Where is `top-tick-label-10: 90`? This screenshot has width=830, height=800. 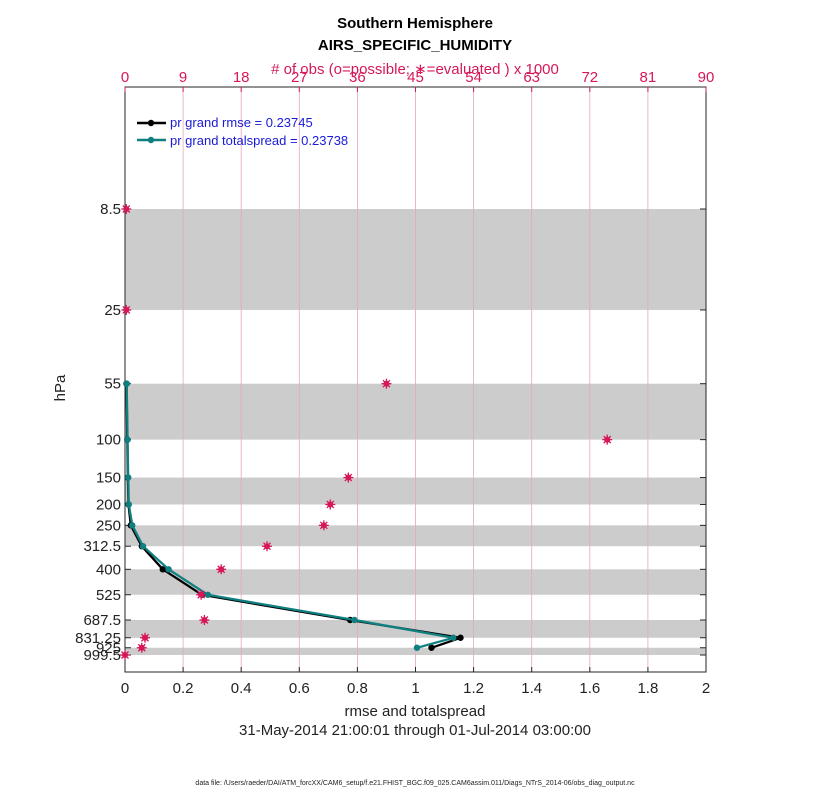
top-tick-label-10: 90 is located at coordinates (706, 77).